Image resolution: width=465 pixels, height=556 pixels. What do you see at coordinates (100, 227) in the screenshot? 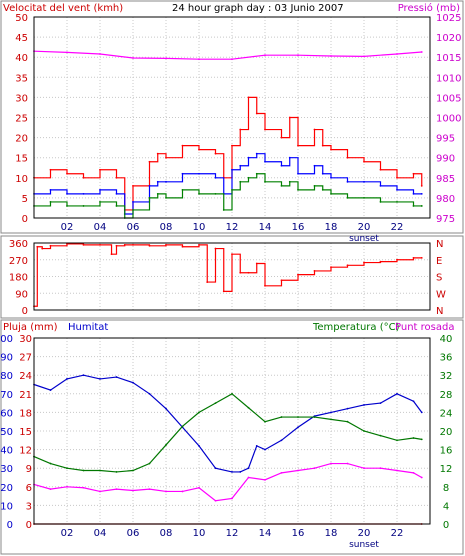
I see `x-tick-label: 04` at bounding box center [100, 227].